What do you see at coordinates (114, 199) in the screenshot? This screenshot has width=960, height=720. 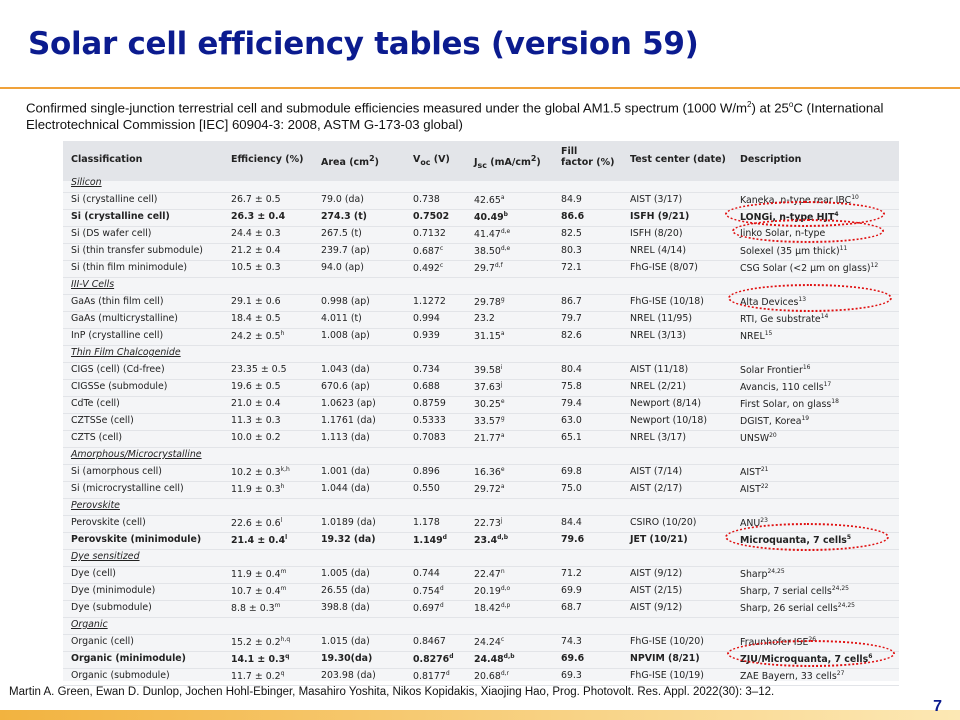 I see `cell-name-text: Si (crystalline cell)` at bounding box center [114, 199].